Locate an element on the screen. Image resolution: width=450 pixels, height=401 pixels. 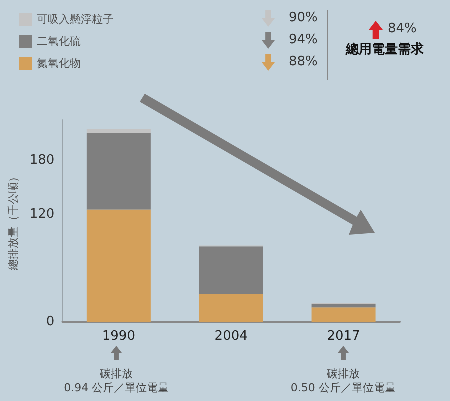
text: 84% is located at coordinates (402, 29).